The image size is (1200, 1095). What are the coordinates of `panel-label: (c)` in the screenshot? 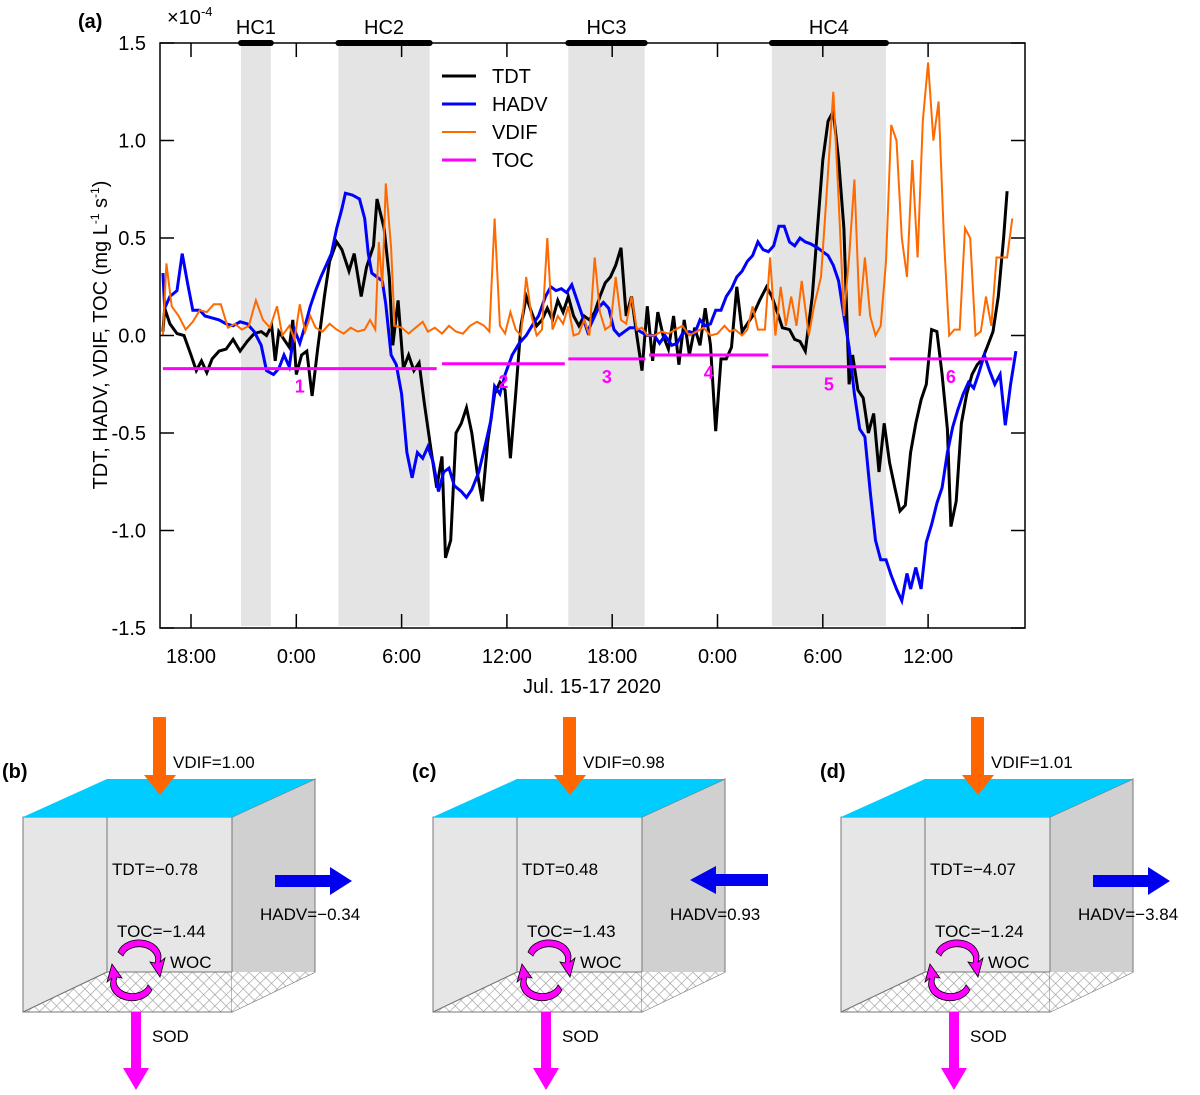 It's located at (424, 772).